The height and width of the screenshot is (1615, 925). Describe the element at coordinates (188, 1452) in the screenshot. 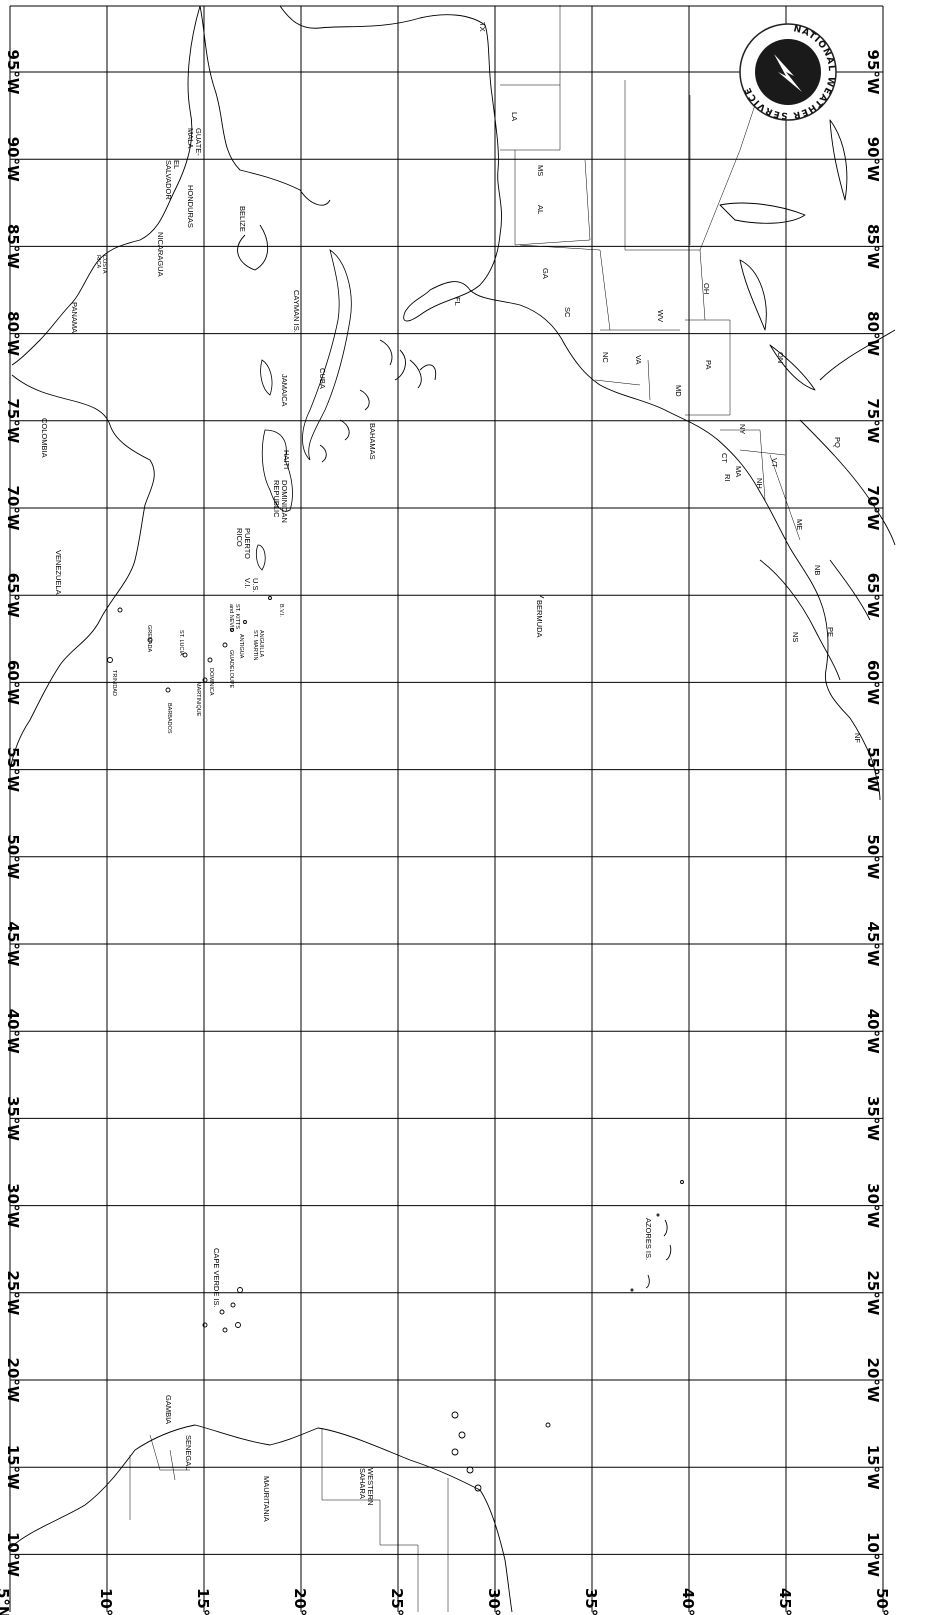

I see `place-label-senegal: SENEGAL` at that location.